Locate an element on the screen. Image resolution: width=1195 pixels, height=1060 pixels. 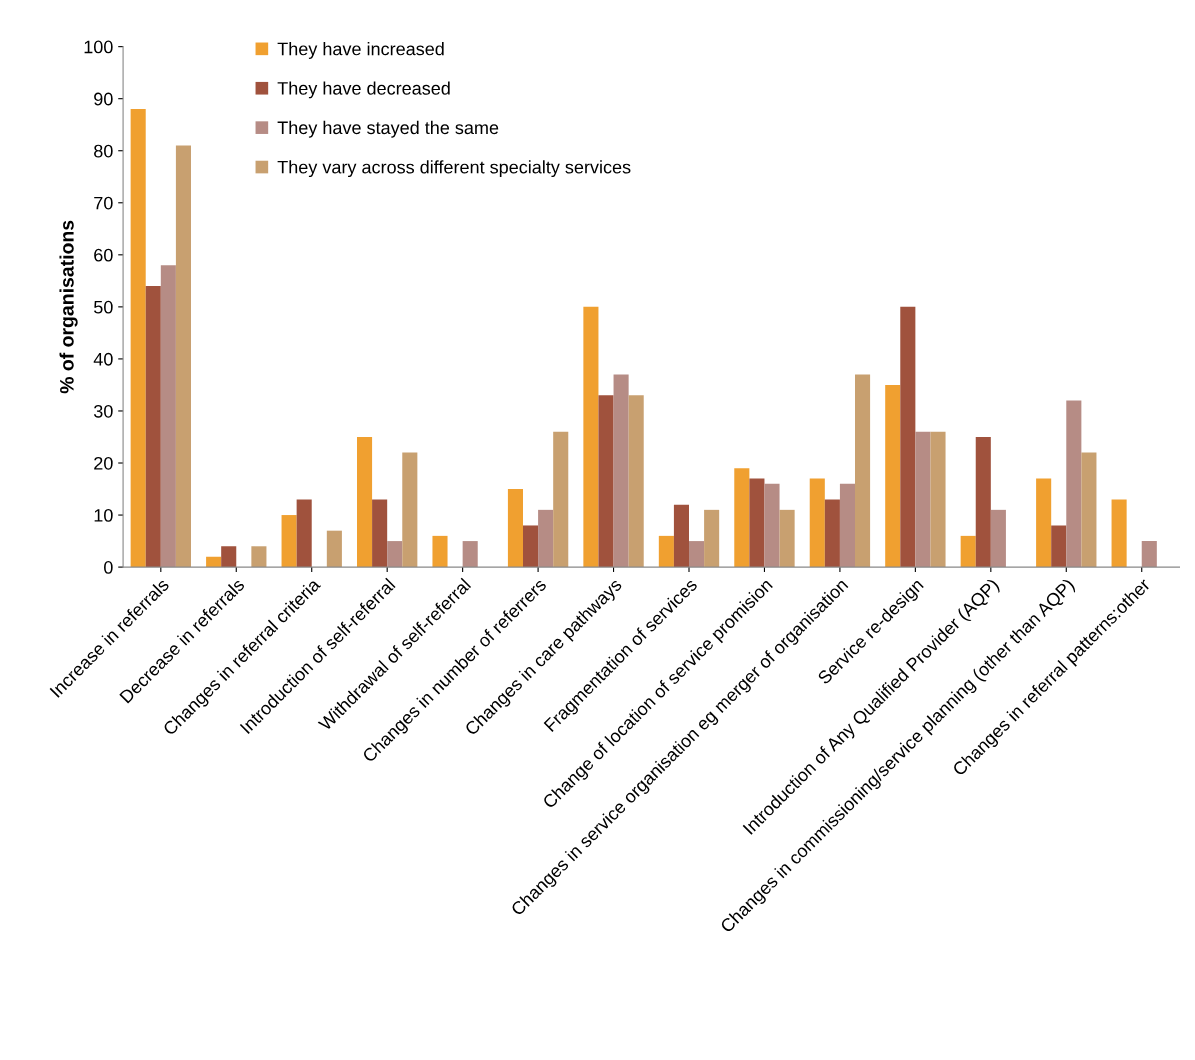
y-tick-label: 50 is located at coordinates (103, 307).